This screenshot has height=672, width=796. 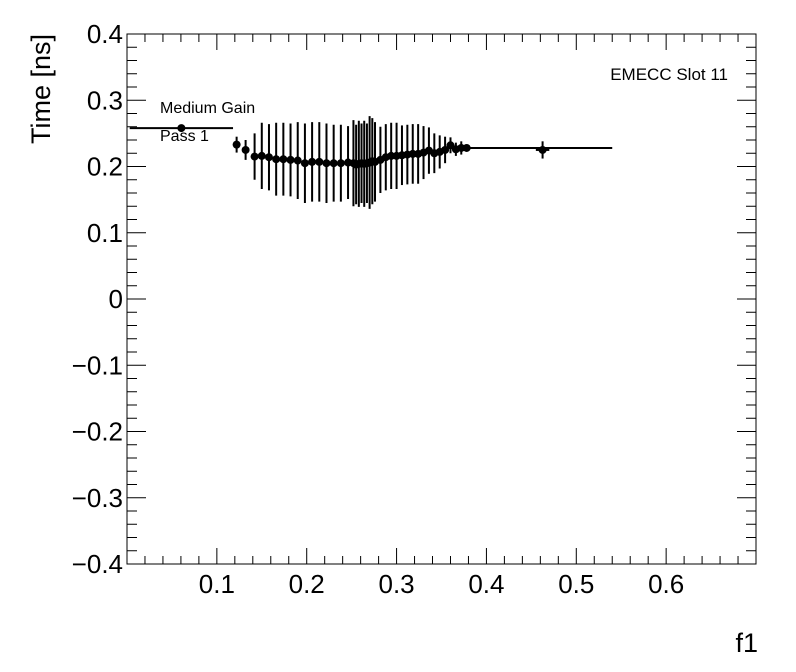 What do you see at coordinates (486, 584) in the screenshot?
I see `x-tick-label: 0.4` at bounding box center [486, 584].